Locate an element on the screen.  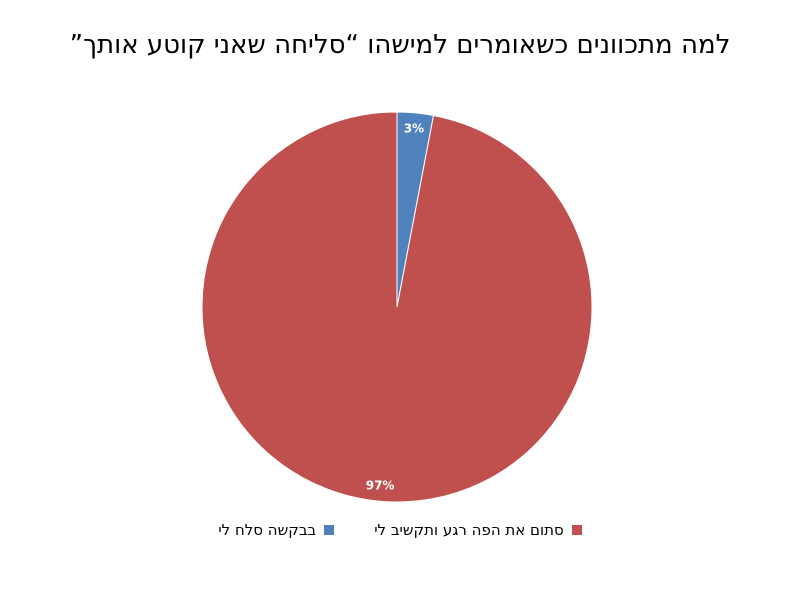
legend-item-blue: בבקשה סלח לי is located at coordinates (276, 530).